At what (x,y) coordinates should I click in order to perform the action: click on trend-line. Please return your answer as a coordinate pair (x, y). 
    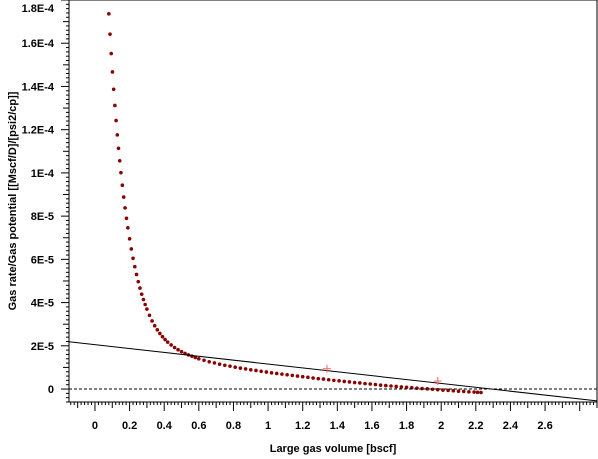
    Looking at the image, I should click on (333, 371).